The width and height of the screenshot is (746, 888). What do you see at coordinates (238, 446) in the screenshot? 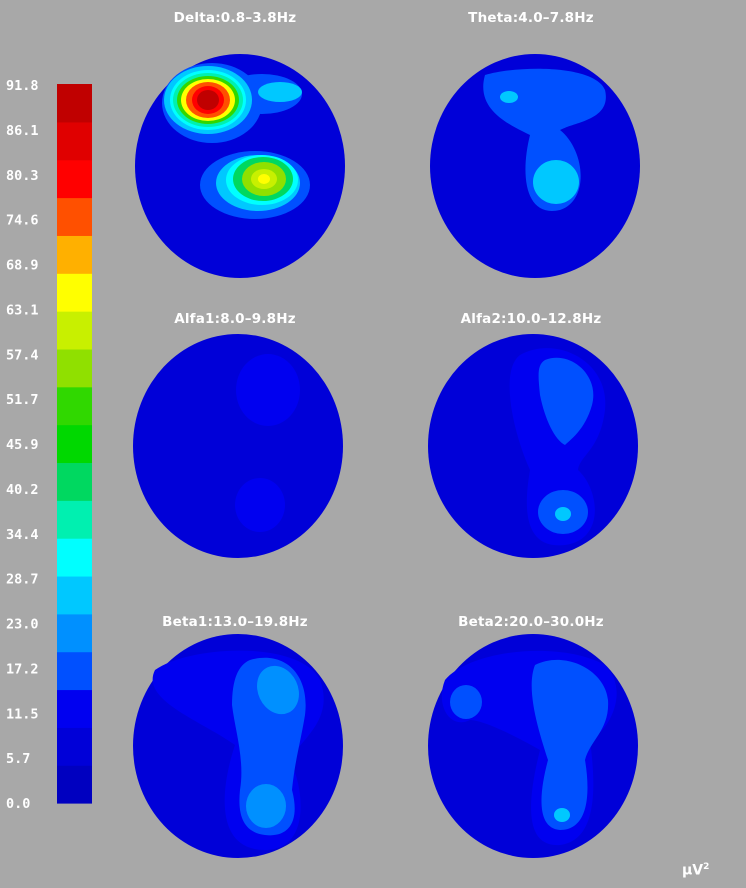
I see `head-outline` at bounding box center [238, 446].